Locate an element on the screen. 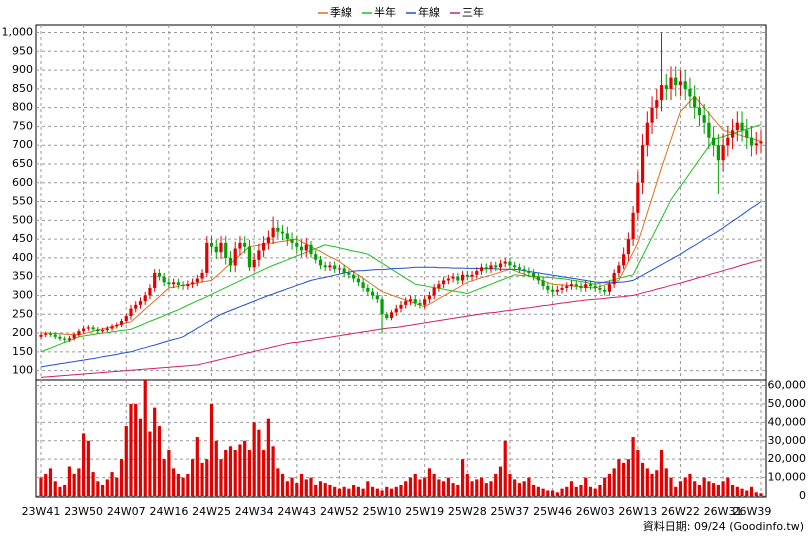 Image resolution: width=808 pixels, height=540 pixels. legend-label: 半年 is located at coordinates (385, 12).